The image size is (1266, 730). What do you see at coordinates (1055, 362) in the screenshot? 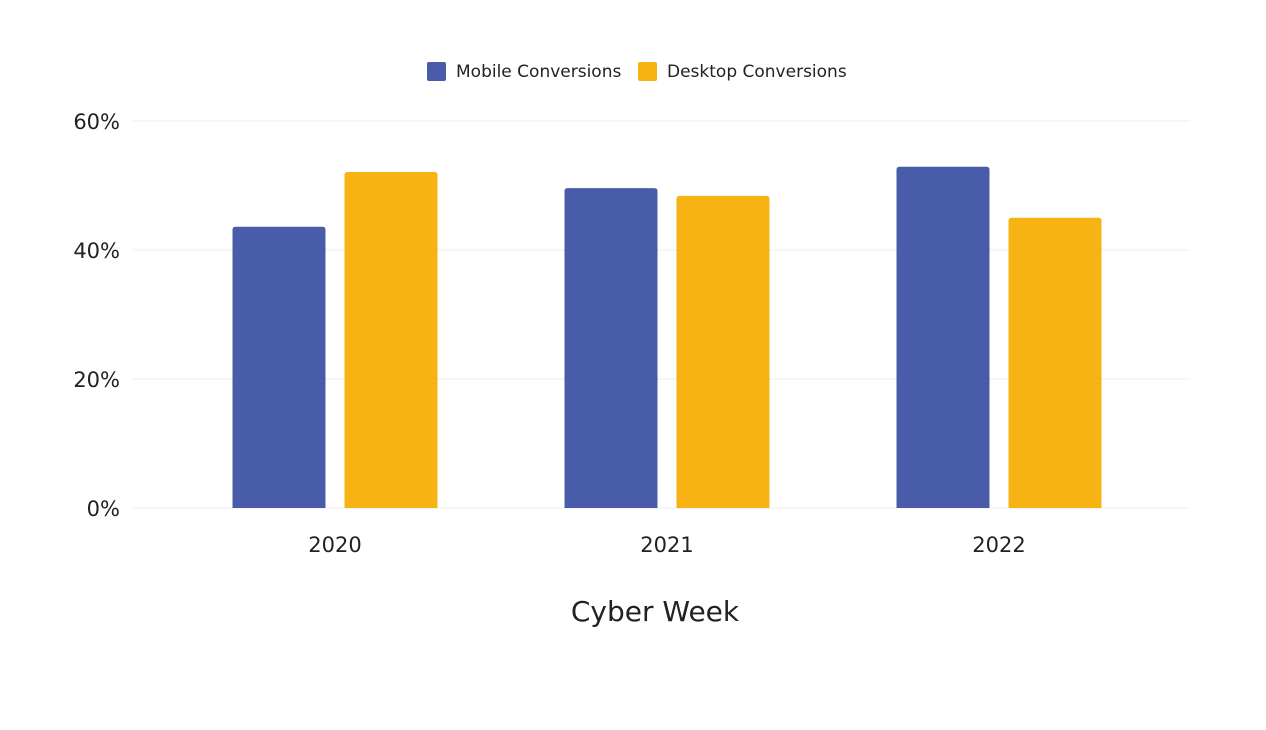
I see `bar-desktop-conversions-2022` at bounding box center [1055, 362].